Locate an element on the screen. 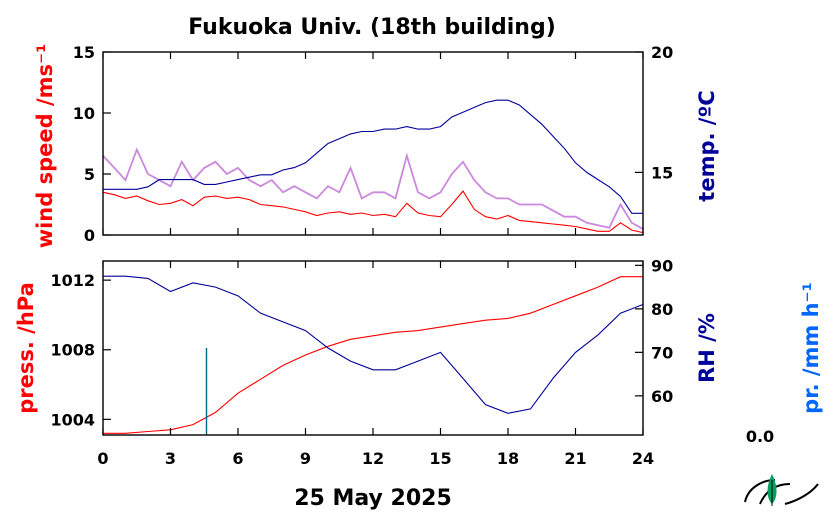  left-y-tick-label: 0 is located at coordinates (89, 235).